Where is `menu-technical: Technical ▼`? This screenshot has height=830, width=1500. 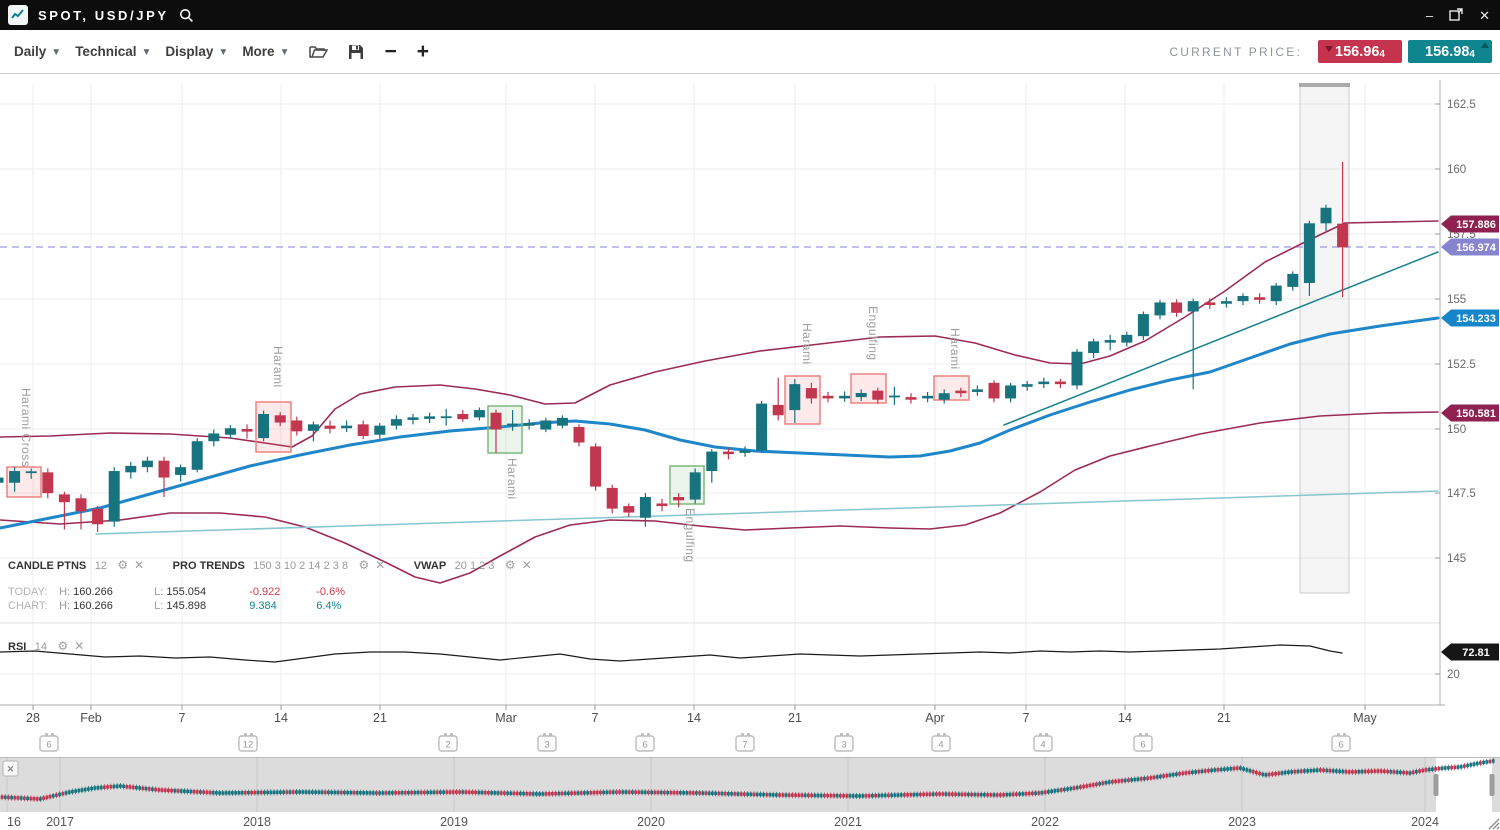 menu-technical: Technical ▼ is located at coordinates (113, 51).